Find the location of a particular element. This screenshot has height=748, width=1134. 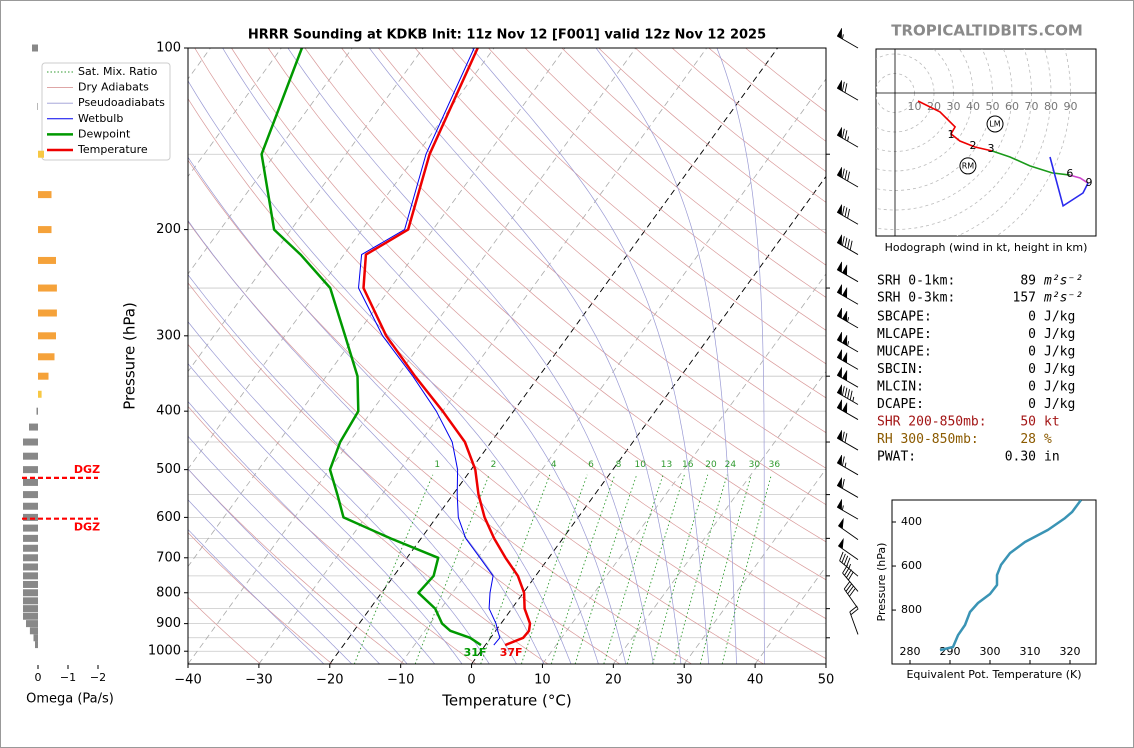

theta-e-line is located at coordinates (1011, 576).